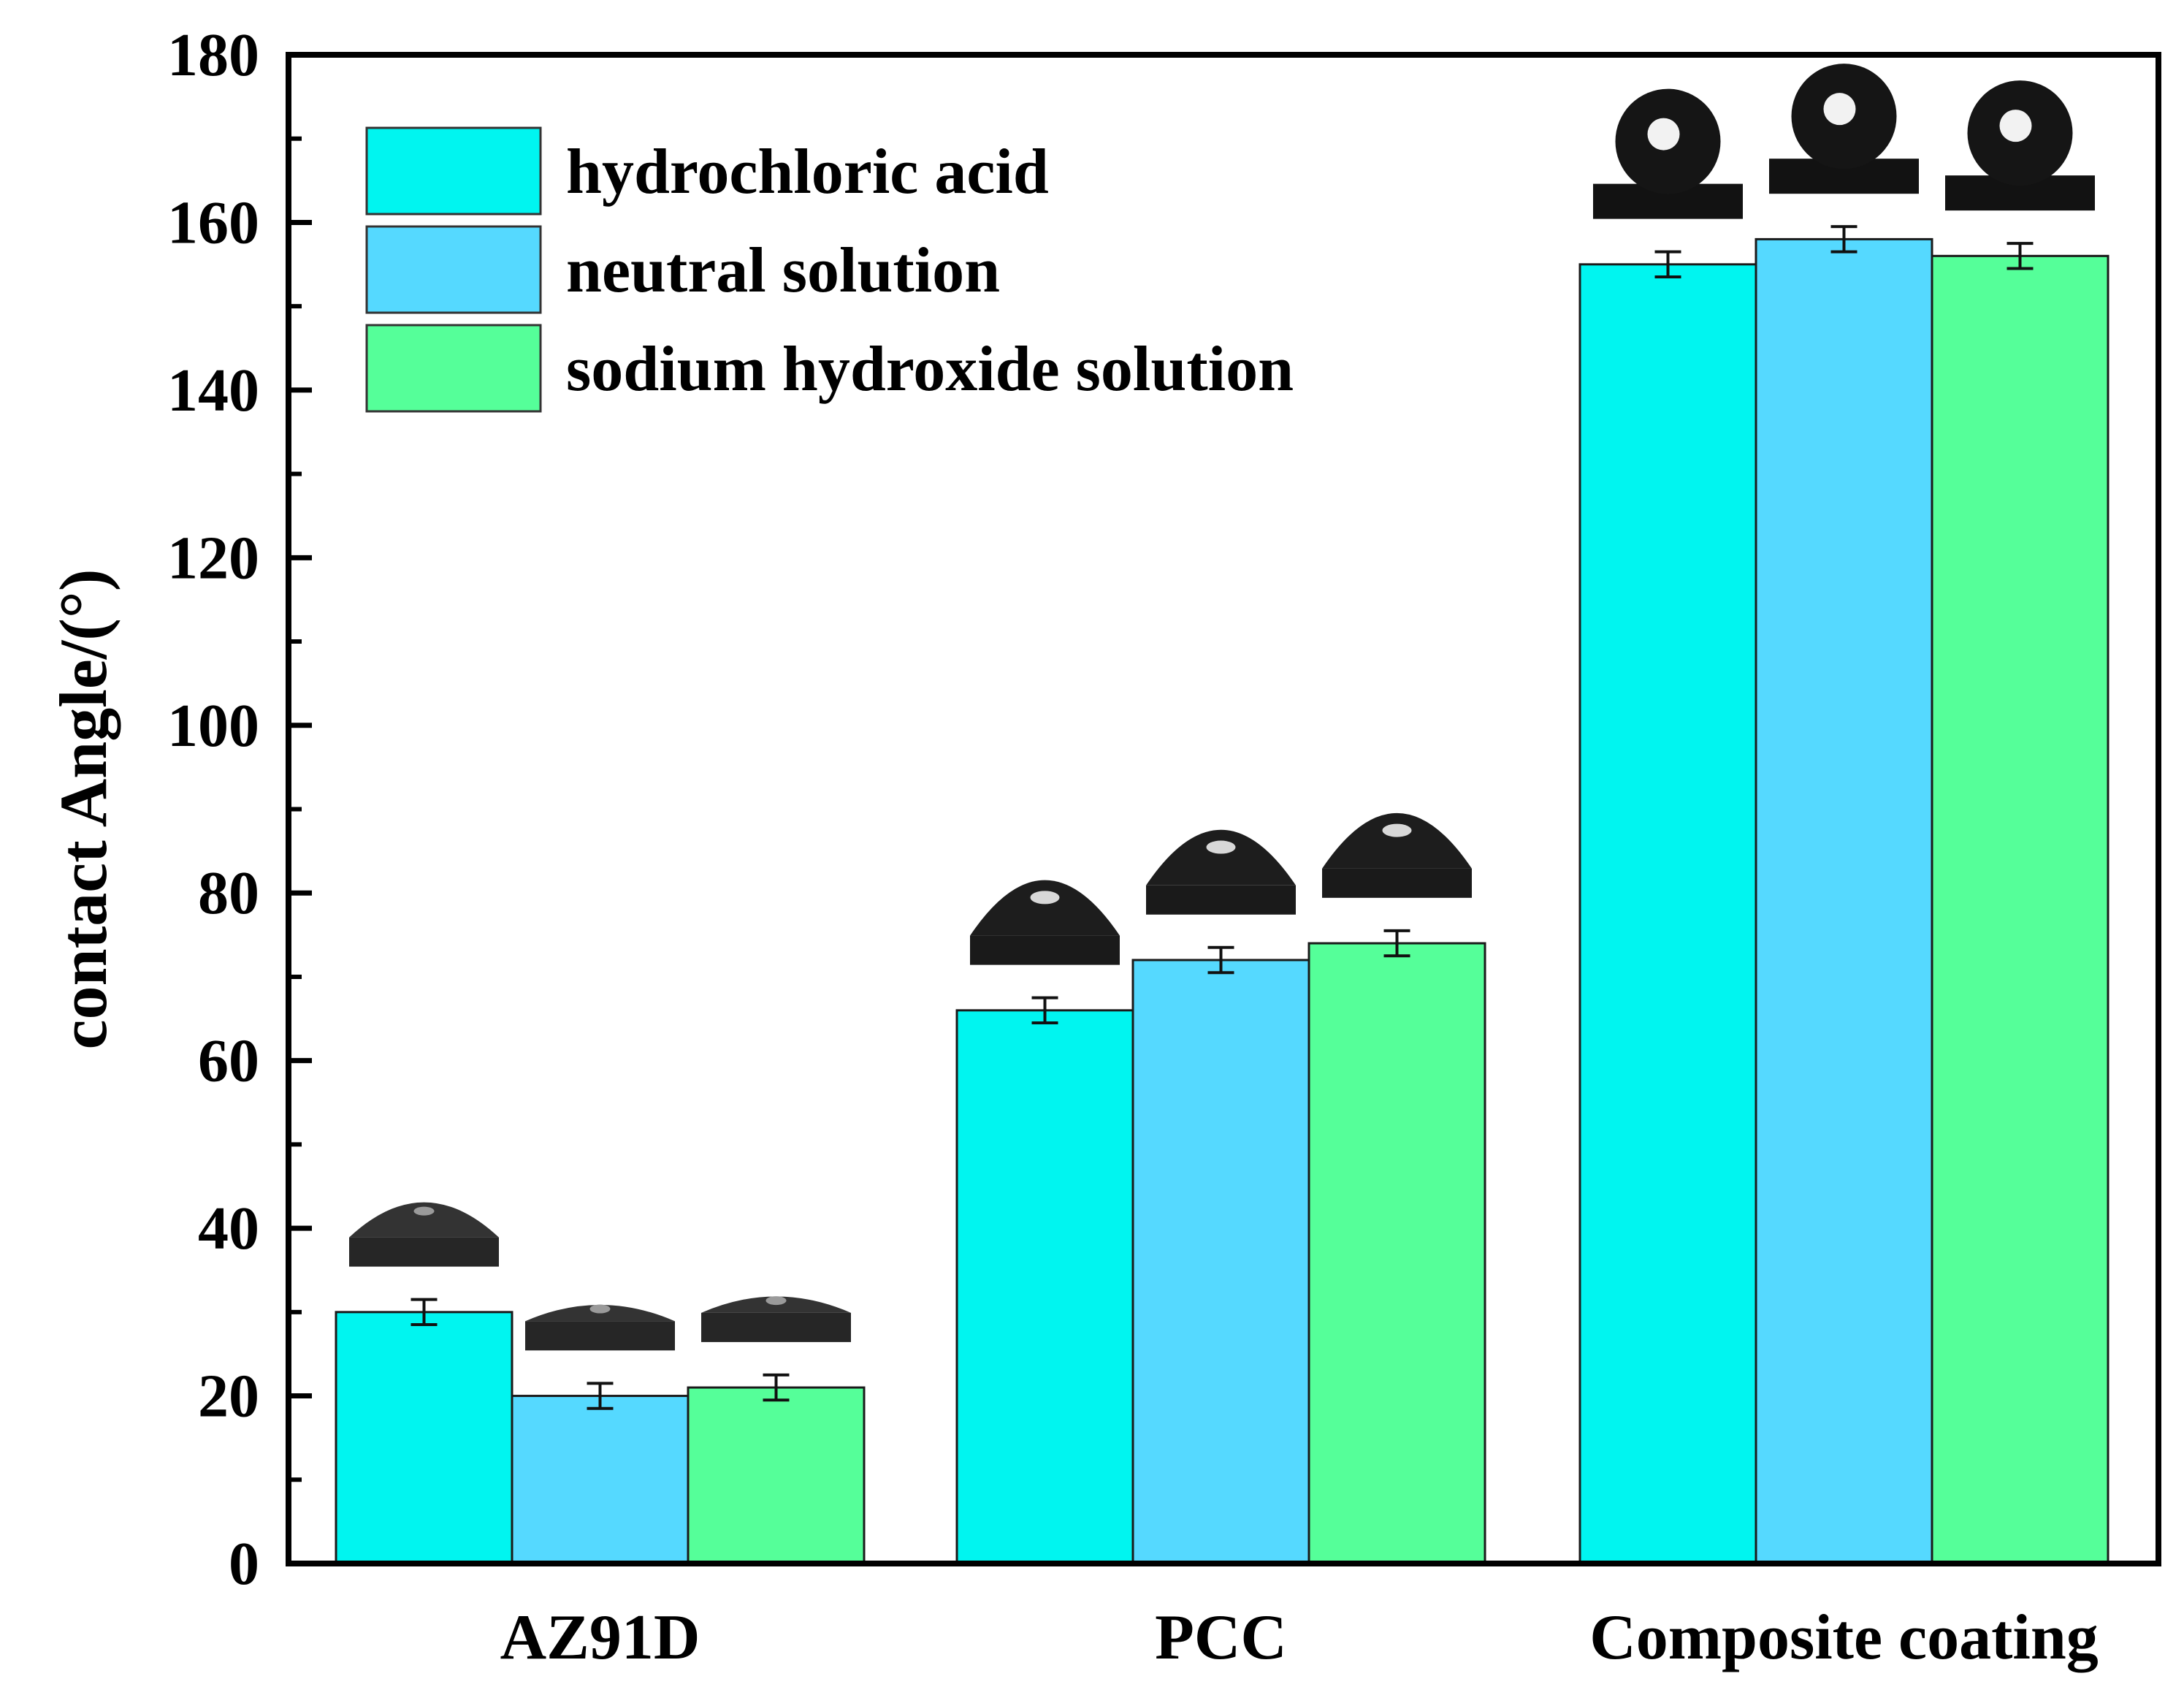  Describe the element at coordinates (239, 809) in the screenshot. I see `y-axis-ticks: 0 20 40 60 80 100 120 140 160 180` at that location.